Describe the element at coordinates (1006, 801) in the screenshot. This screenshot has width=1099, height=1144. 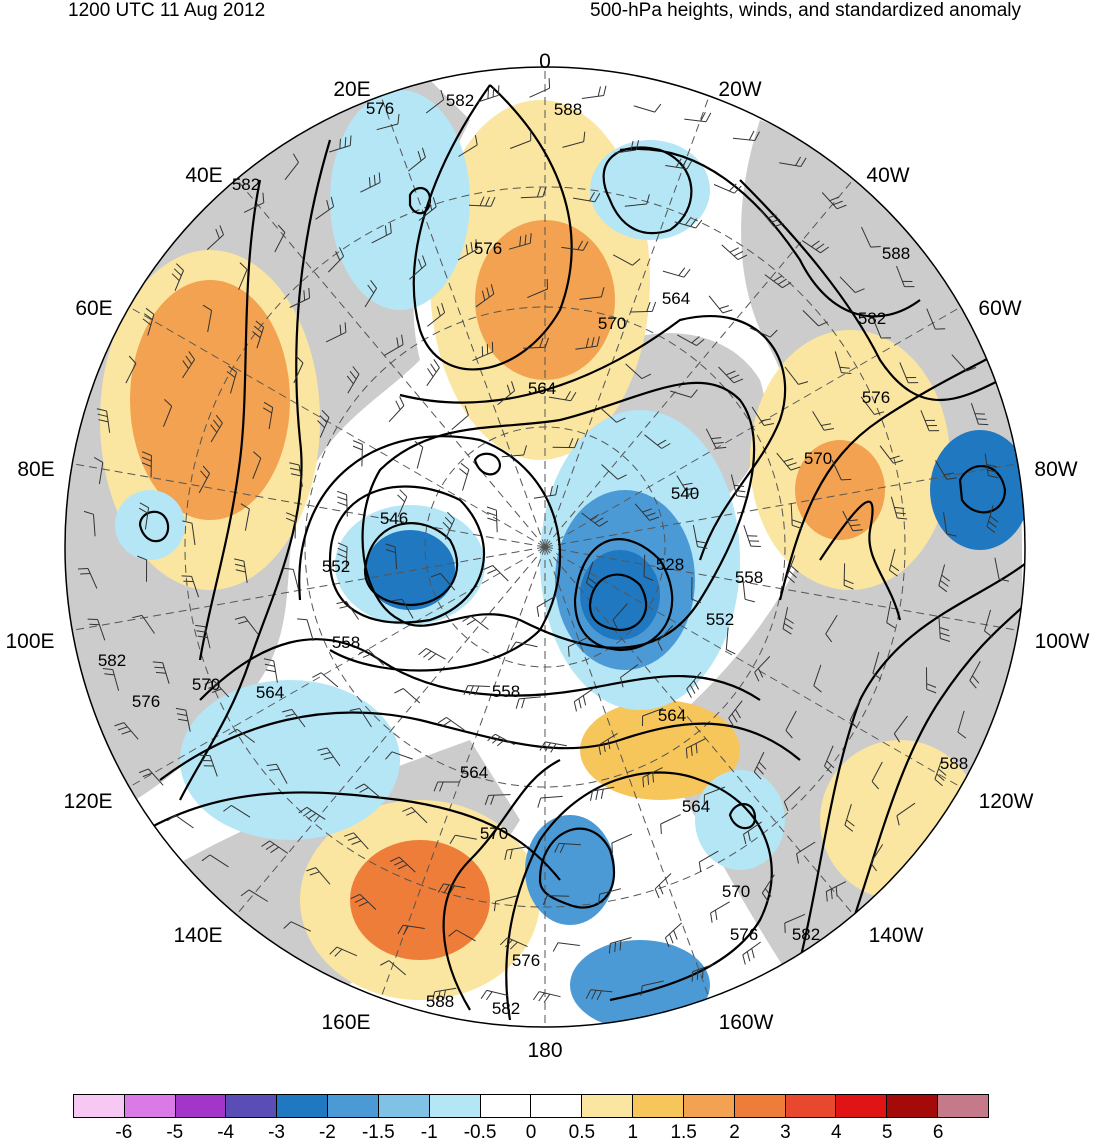
I see `longitude-label: 120W` at that location.